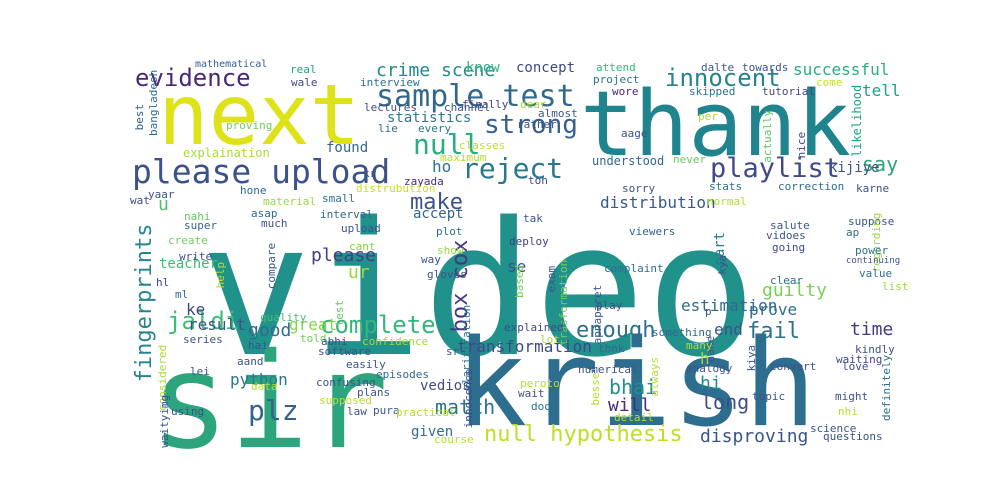  What do you see at coordinates (712, 91) in the screenshot?
I see `word-75: skipped` at bounding box center [712, 91].